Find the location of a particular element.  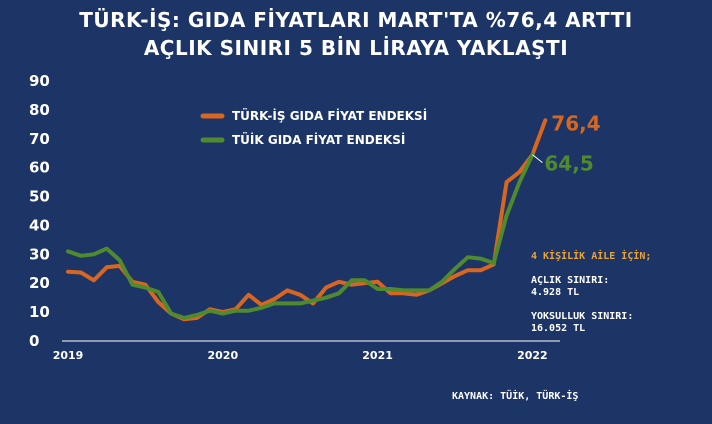

y-tick-label: 40 is located at coordinates (39, 225).